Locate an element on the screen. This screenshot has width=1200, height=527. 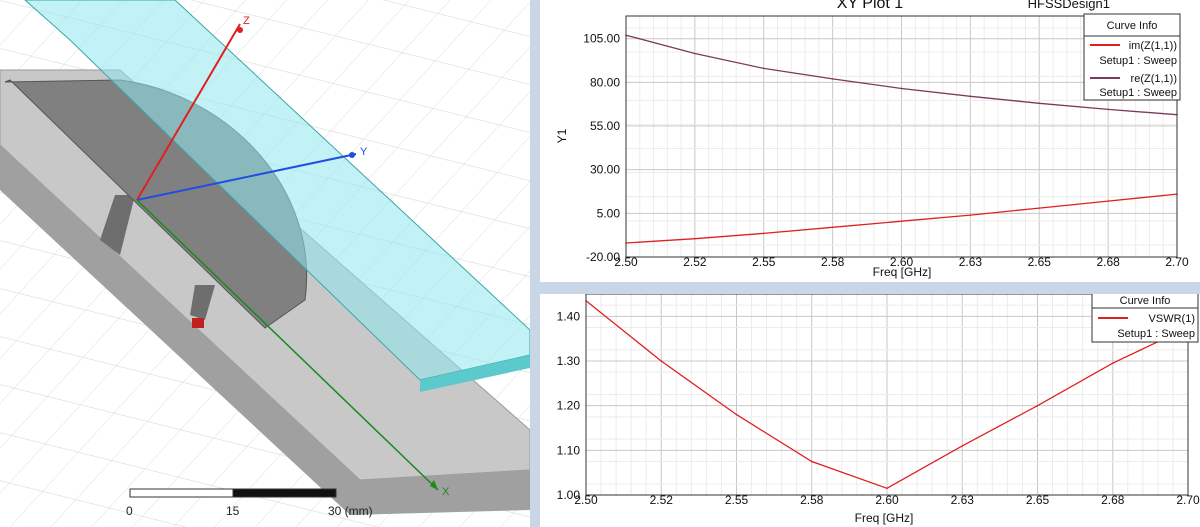
plot1-legend-item-im-sub: Setup1 : Sweep is located at coordinates (1138, 61).